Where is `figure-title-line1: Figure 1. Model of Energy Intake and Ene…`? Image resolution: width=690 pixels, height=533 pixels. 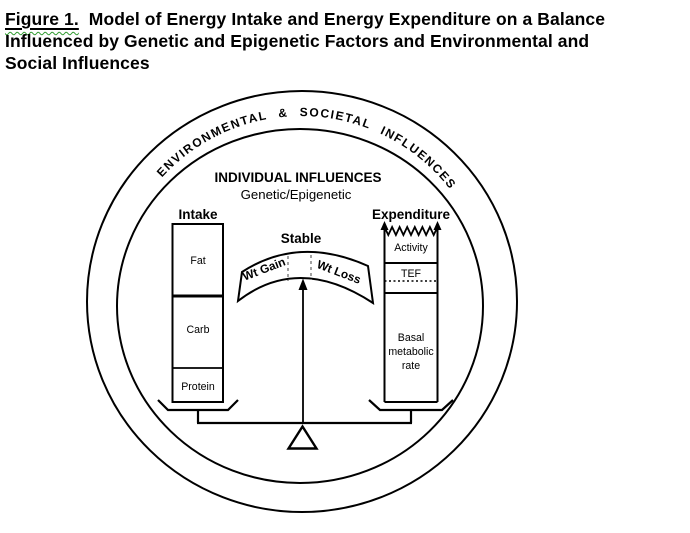 figure-title-line1: Figure 1. Model of Energy Intake and Ene… is located at coordinates (341, 19).